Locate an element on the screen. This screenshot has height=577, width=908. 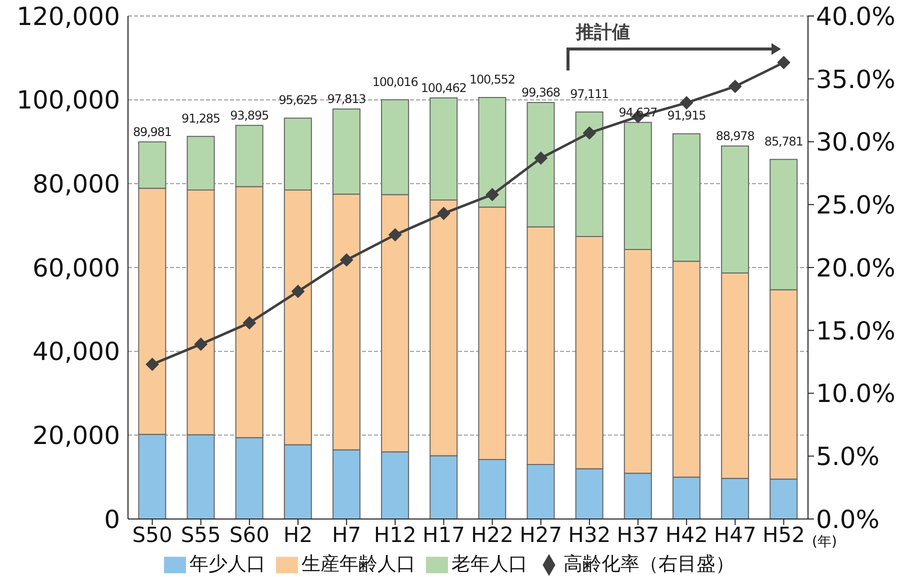
x-tick-label: H52 is located at coordinates (783, 534).